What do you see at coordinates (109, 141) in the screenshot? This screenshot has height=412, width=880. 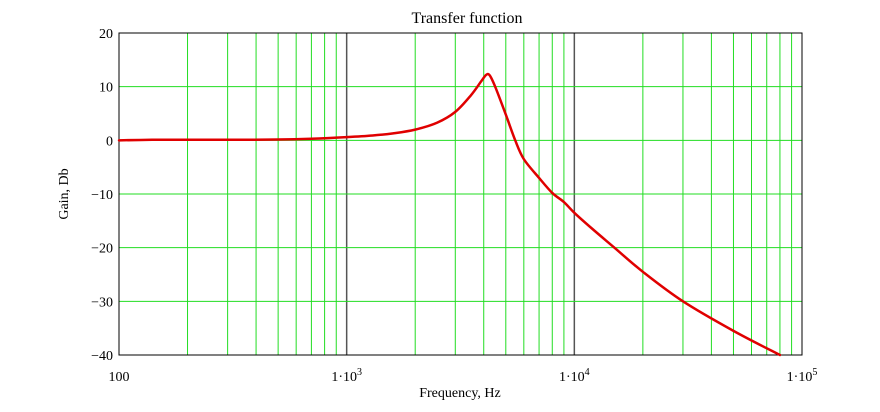 I see `y-tick-label: 0` at bounding box center [109, 141].